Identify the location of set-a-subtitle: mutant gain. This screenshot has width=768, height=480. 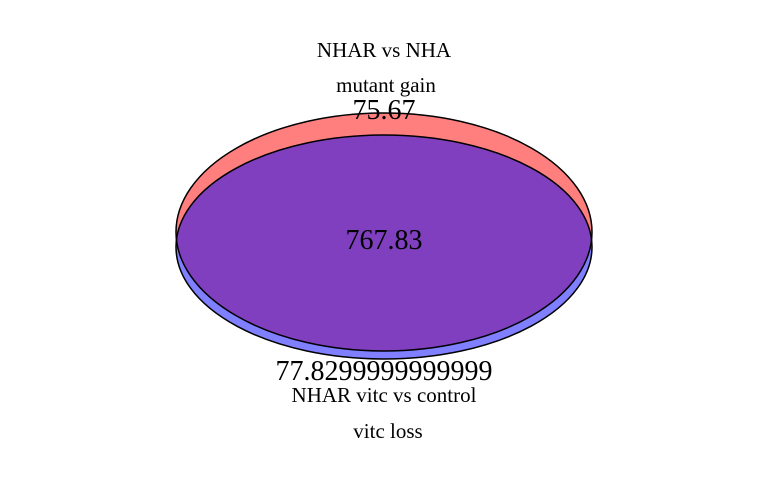
(386, 85).